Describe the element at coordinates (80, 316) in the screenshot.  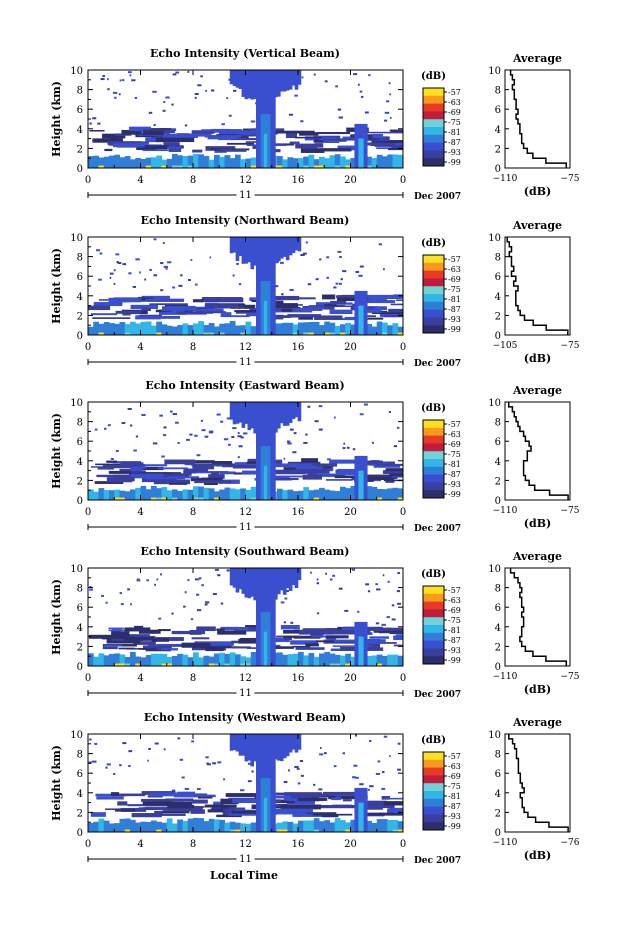
I see `y-tick-label: 2` at that location.